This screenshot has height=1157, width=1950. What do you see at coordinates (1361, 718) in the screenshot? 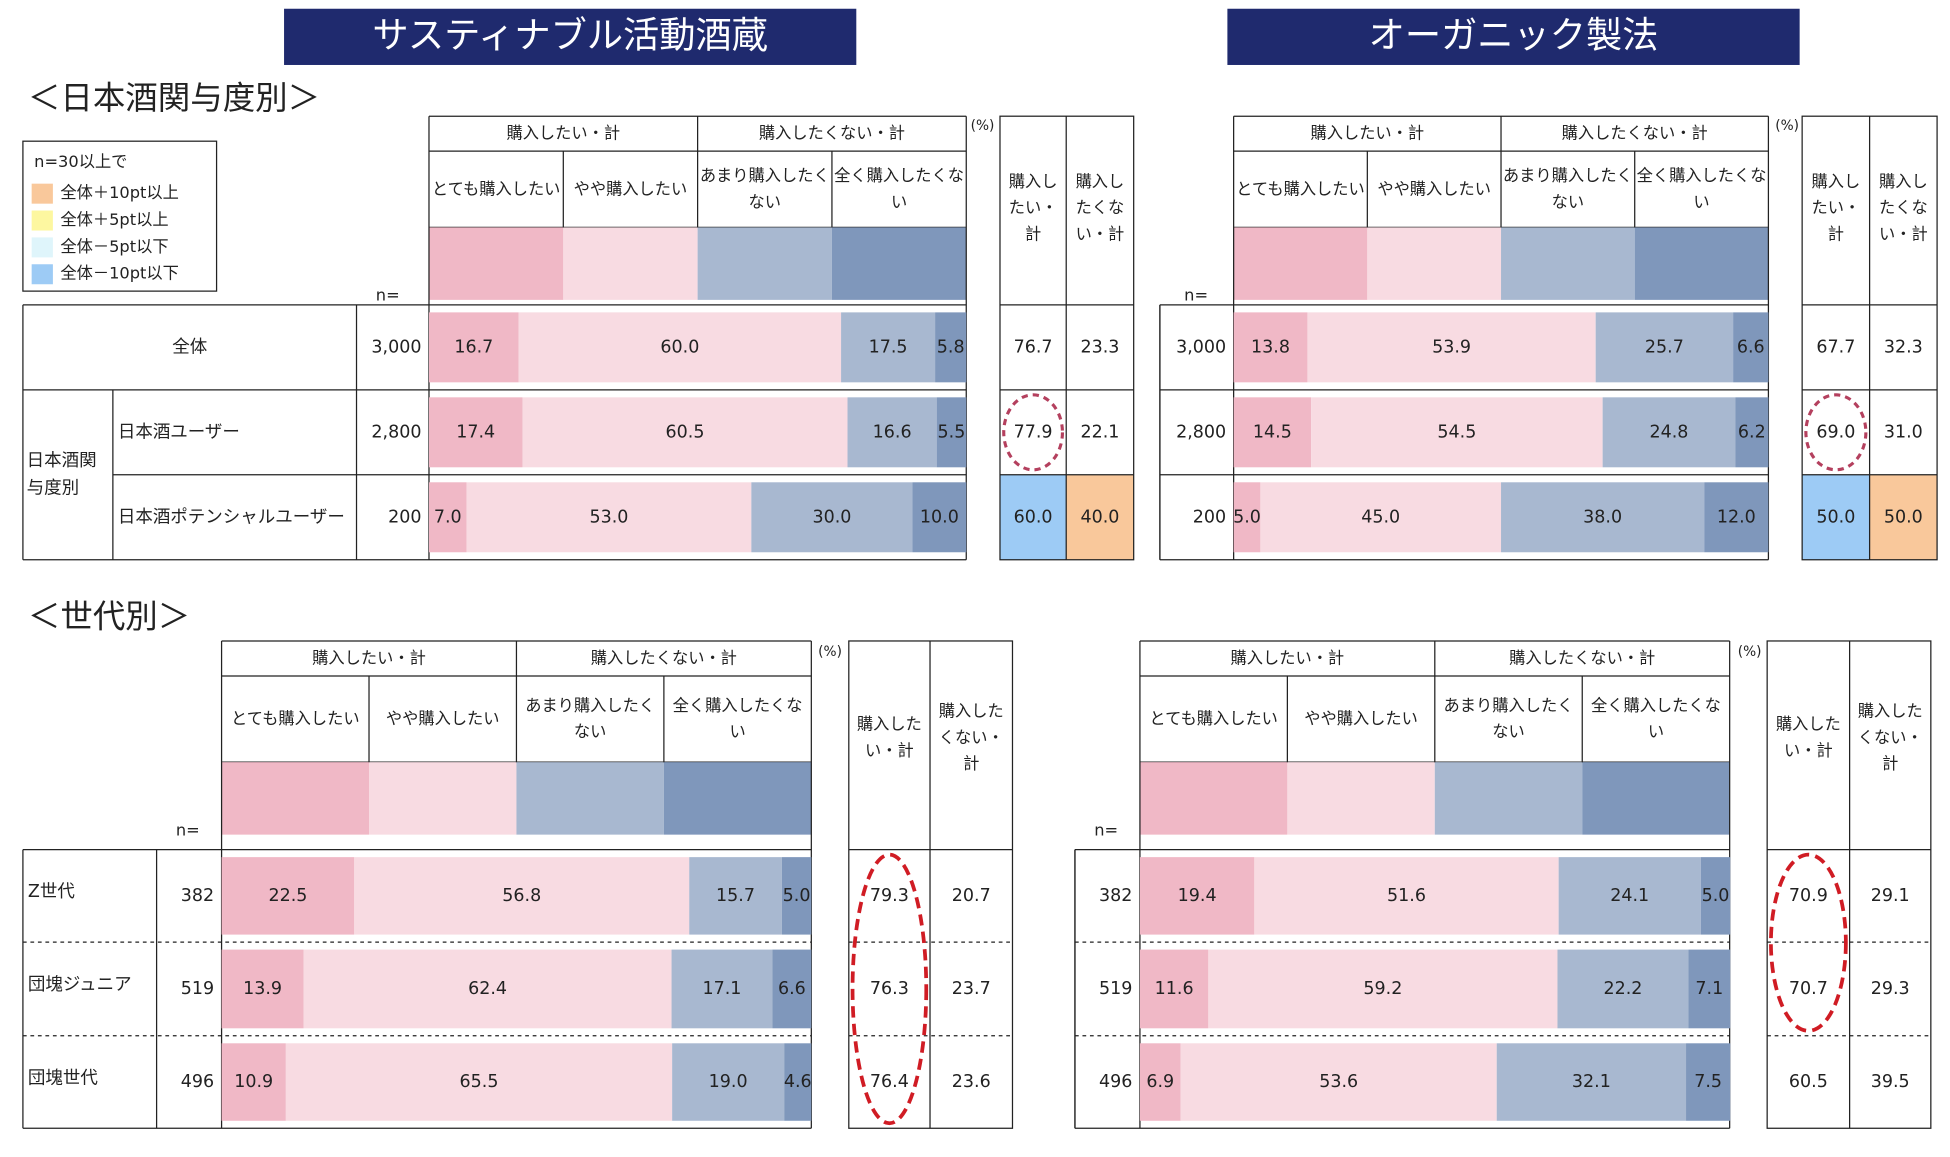
I see `series-header: やや購入したい` at bounding box center [1361, 718].